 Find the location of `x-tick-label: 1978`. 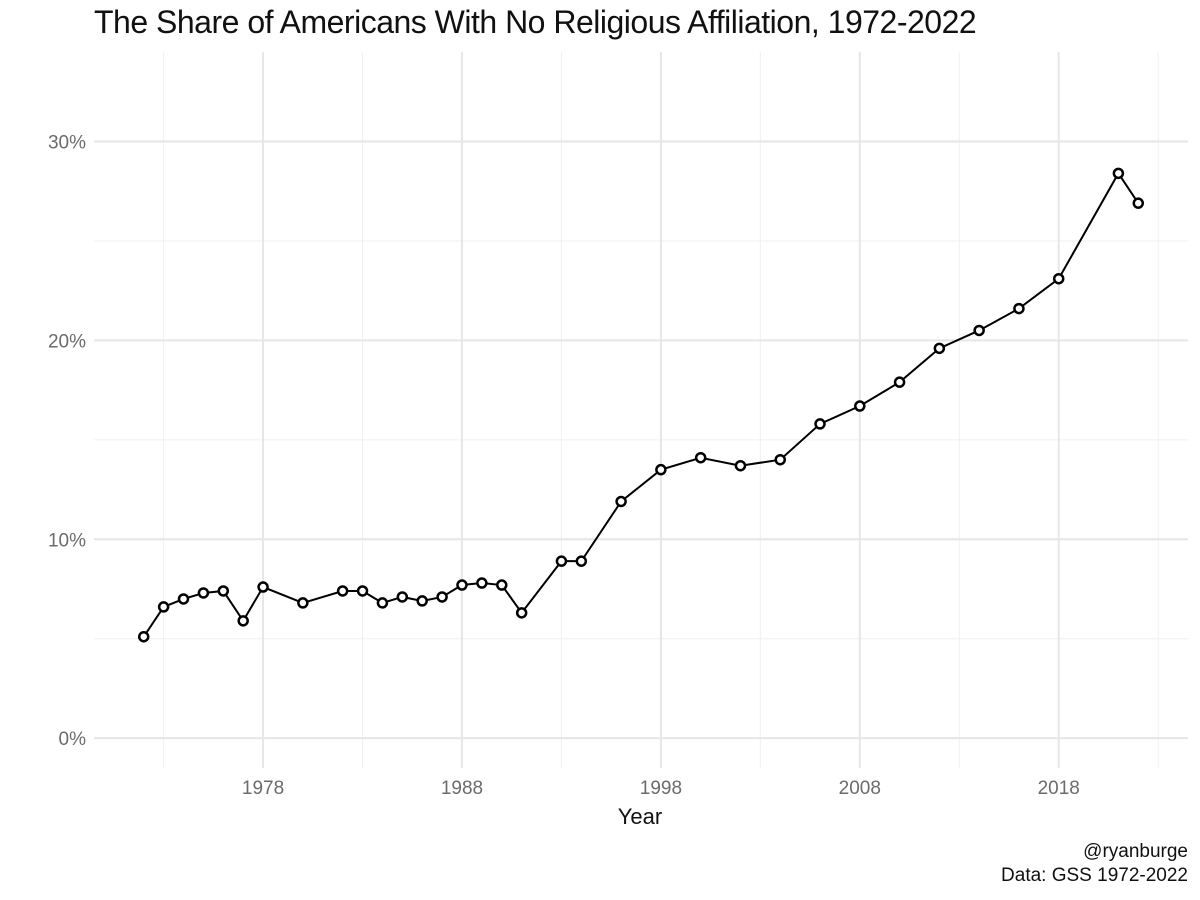

x-tick-label: 1978 is located at coordinates (263, 788).